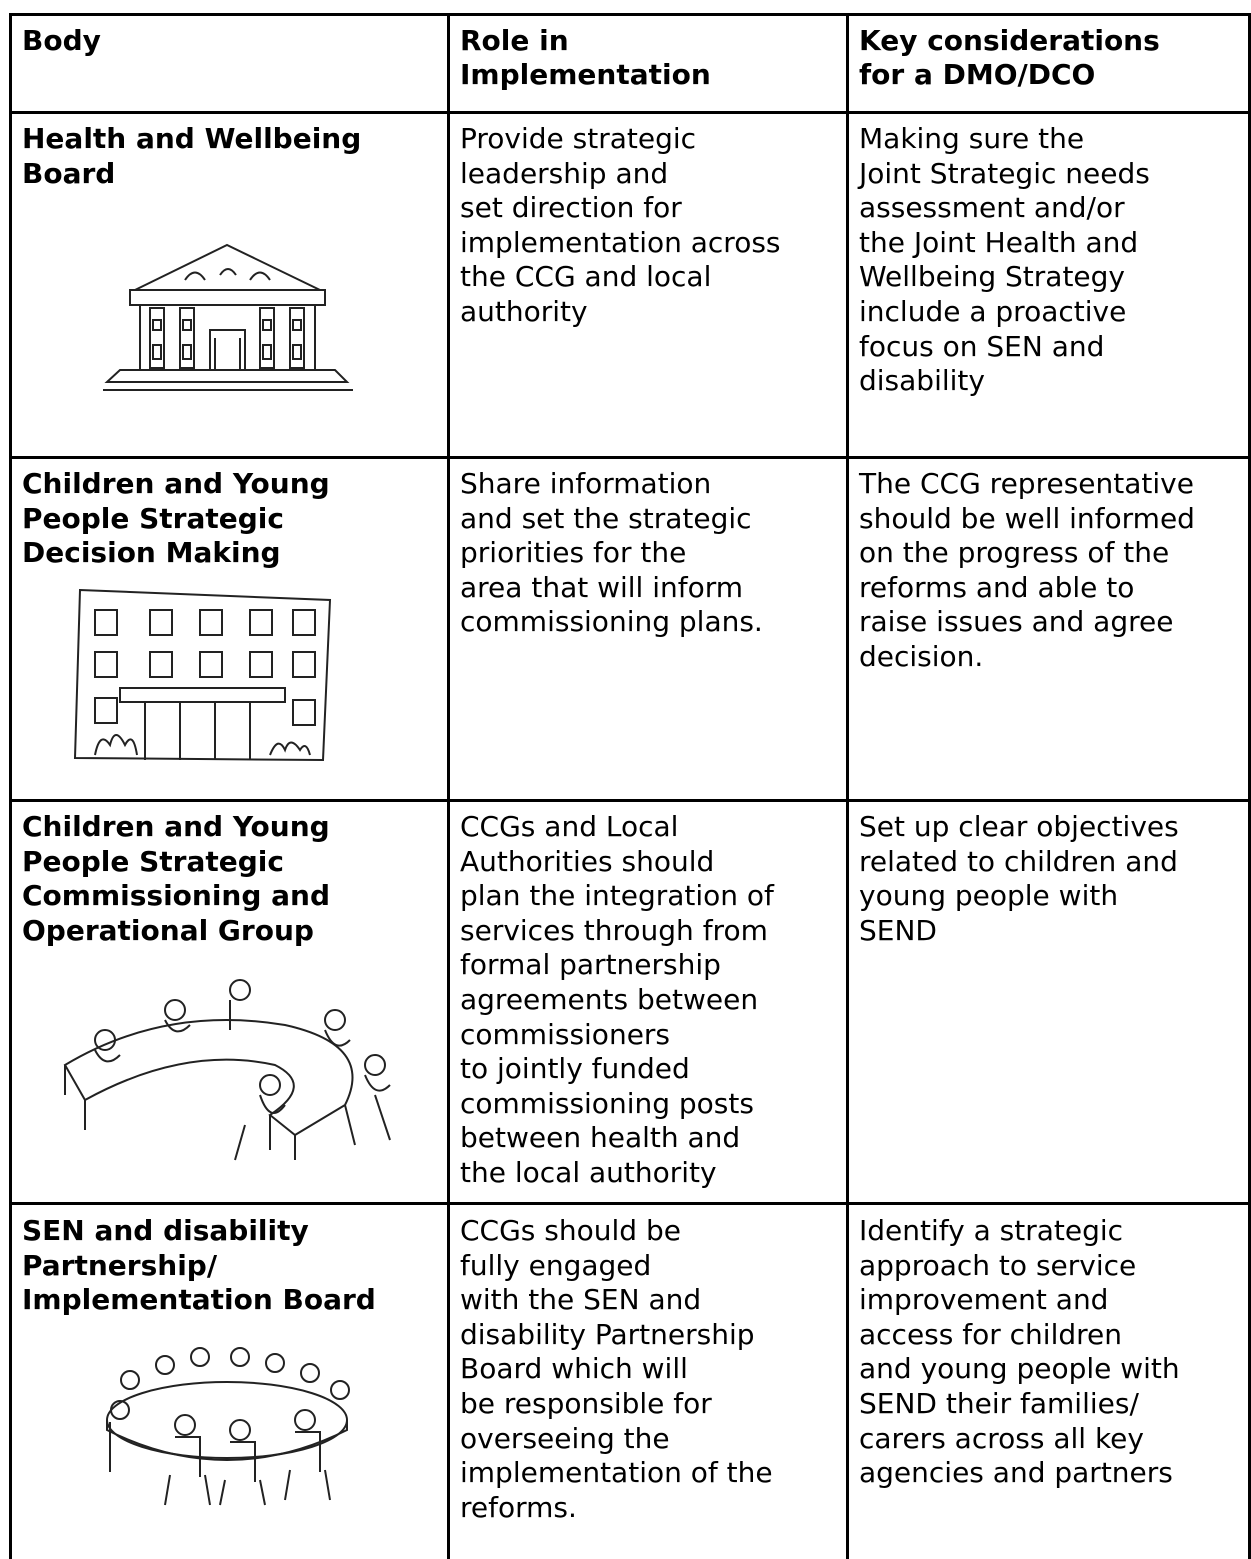  I want to click on table-cell-text: Key considerations, so click(1009, 40).